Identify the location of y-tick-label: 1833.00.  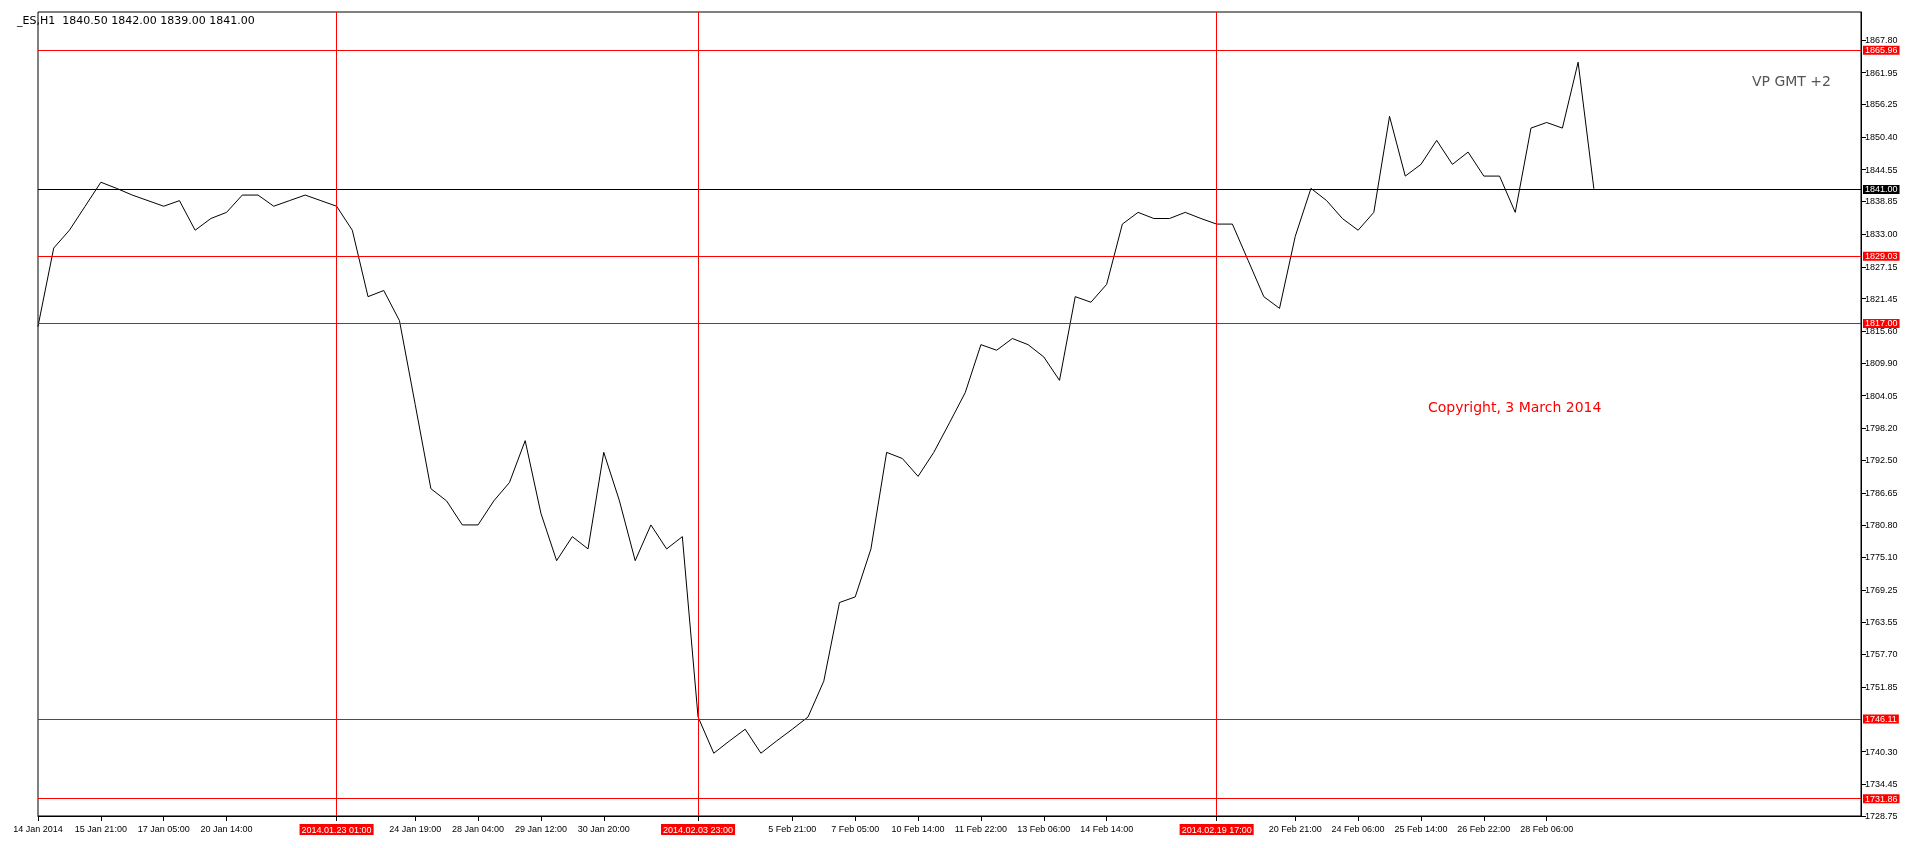
(1881, 234).